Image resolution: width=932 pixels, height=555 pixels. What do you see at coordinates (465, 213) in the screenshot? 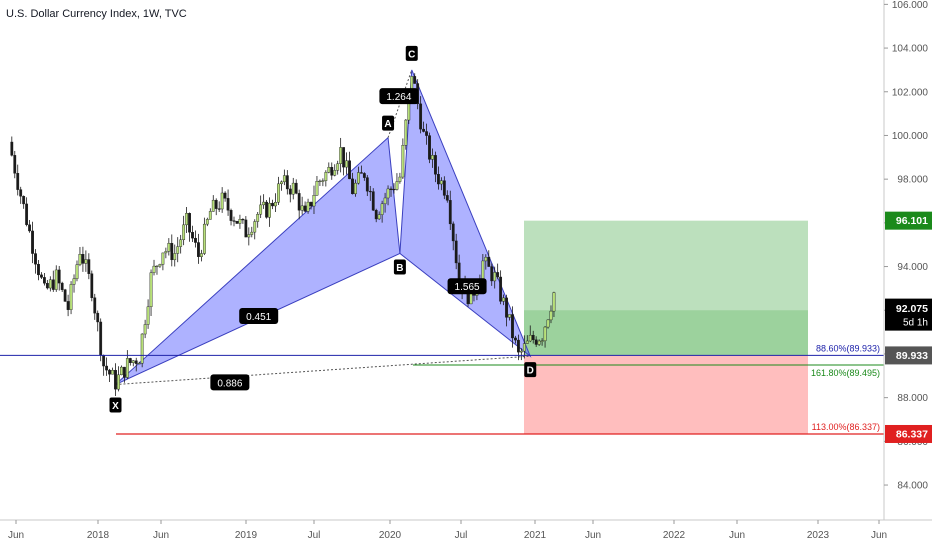
I see `pattern-triangle-bcd` at bounding box center [465, 213].